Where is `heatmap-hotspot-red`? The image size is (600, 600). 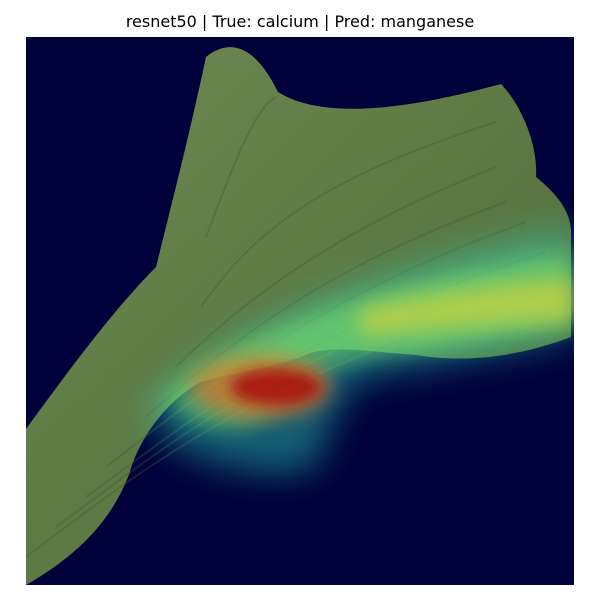 heatmap-hotspot-red is located at coordinates (276, 387).